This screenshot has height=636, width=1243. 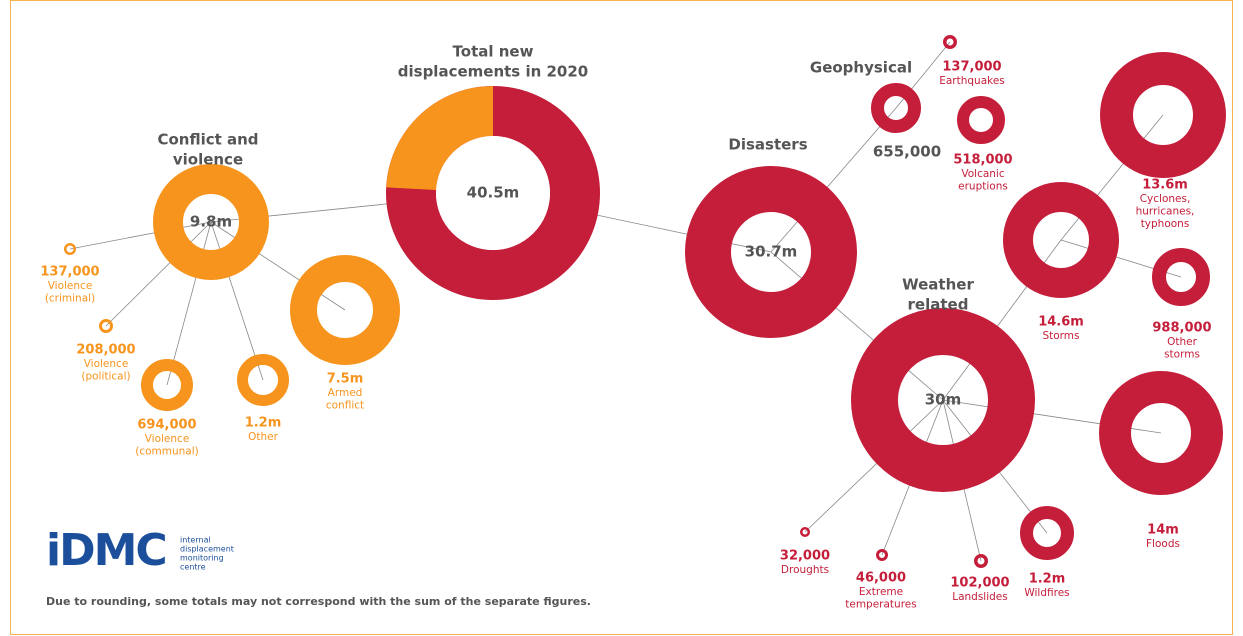 I want to click on node-value: 30m, so click(x=943, y=400).